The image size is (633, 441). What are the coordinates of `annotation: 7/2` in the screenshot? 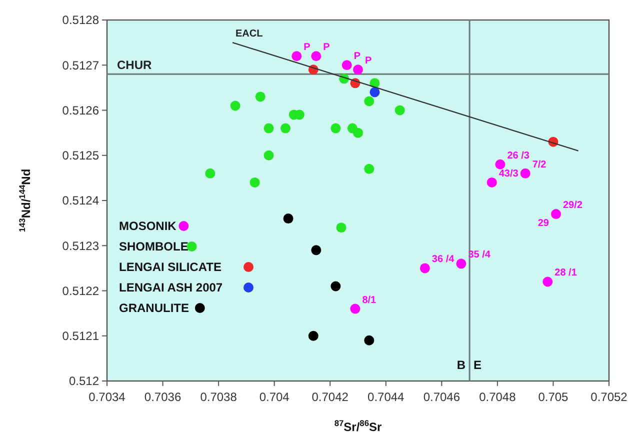 It's located at (539, 164).